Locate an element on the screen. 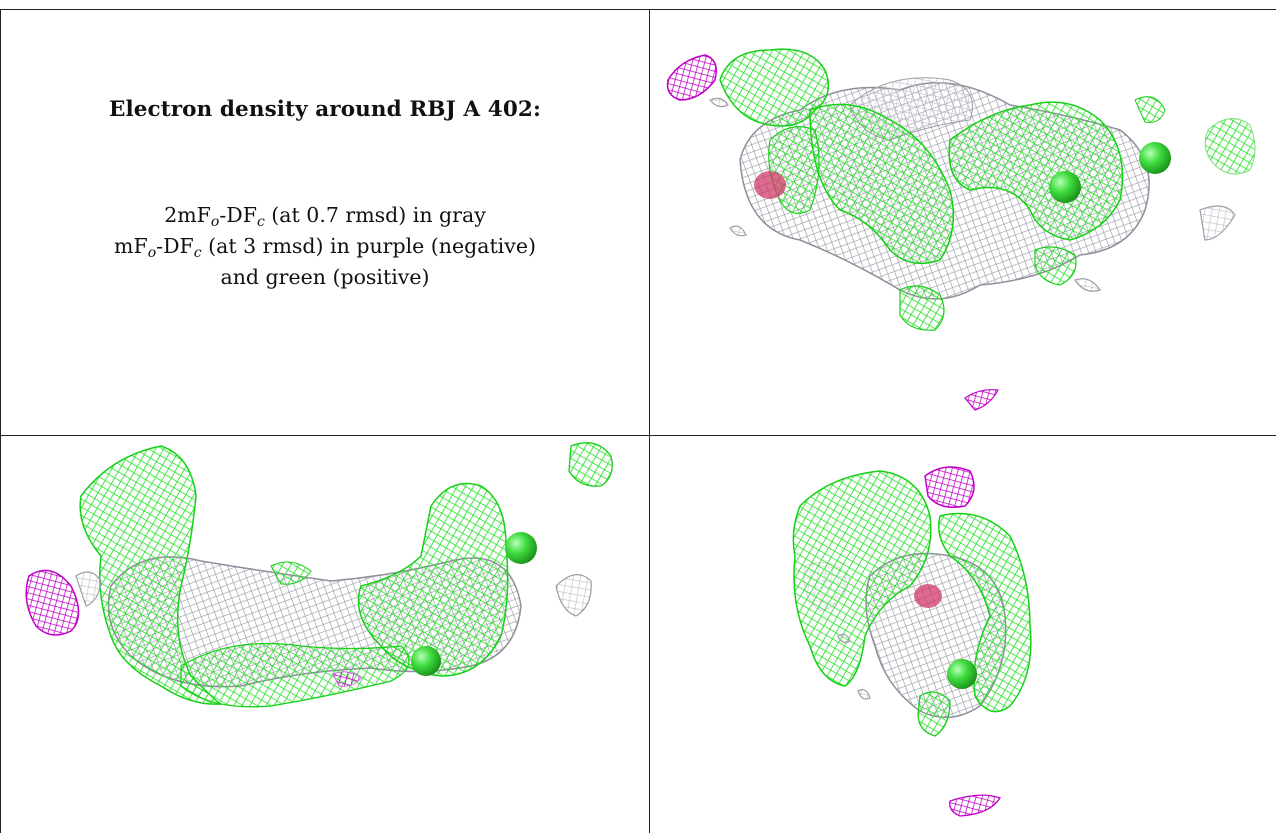 The height and width of the screenshot is (833, 1276). table-middle-rule is located at coordinates (638, 435).